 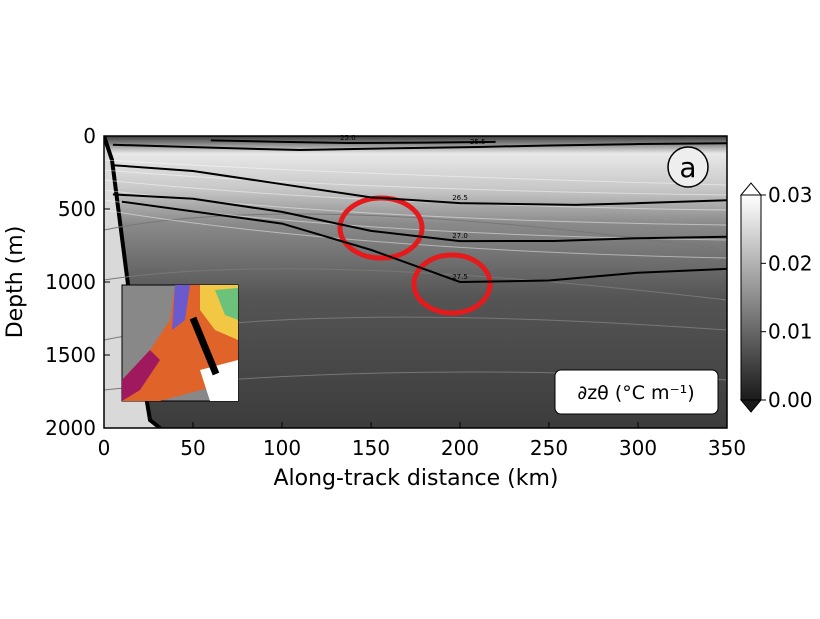 I want to click on x-tick-label: 200, so click(x=460, y=448).